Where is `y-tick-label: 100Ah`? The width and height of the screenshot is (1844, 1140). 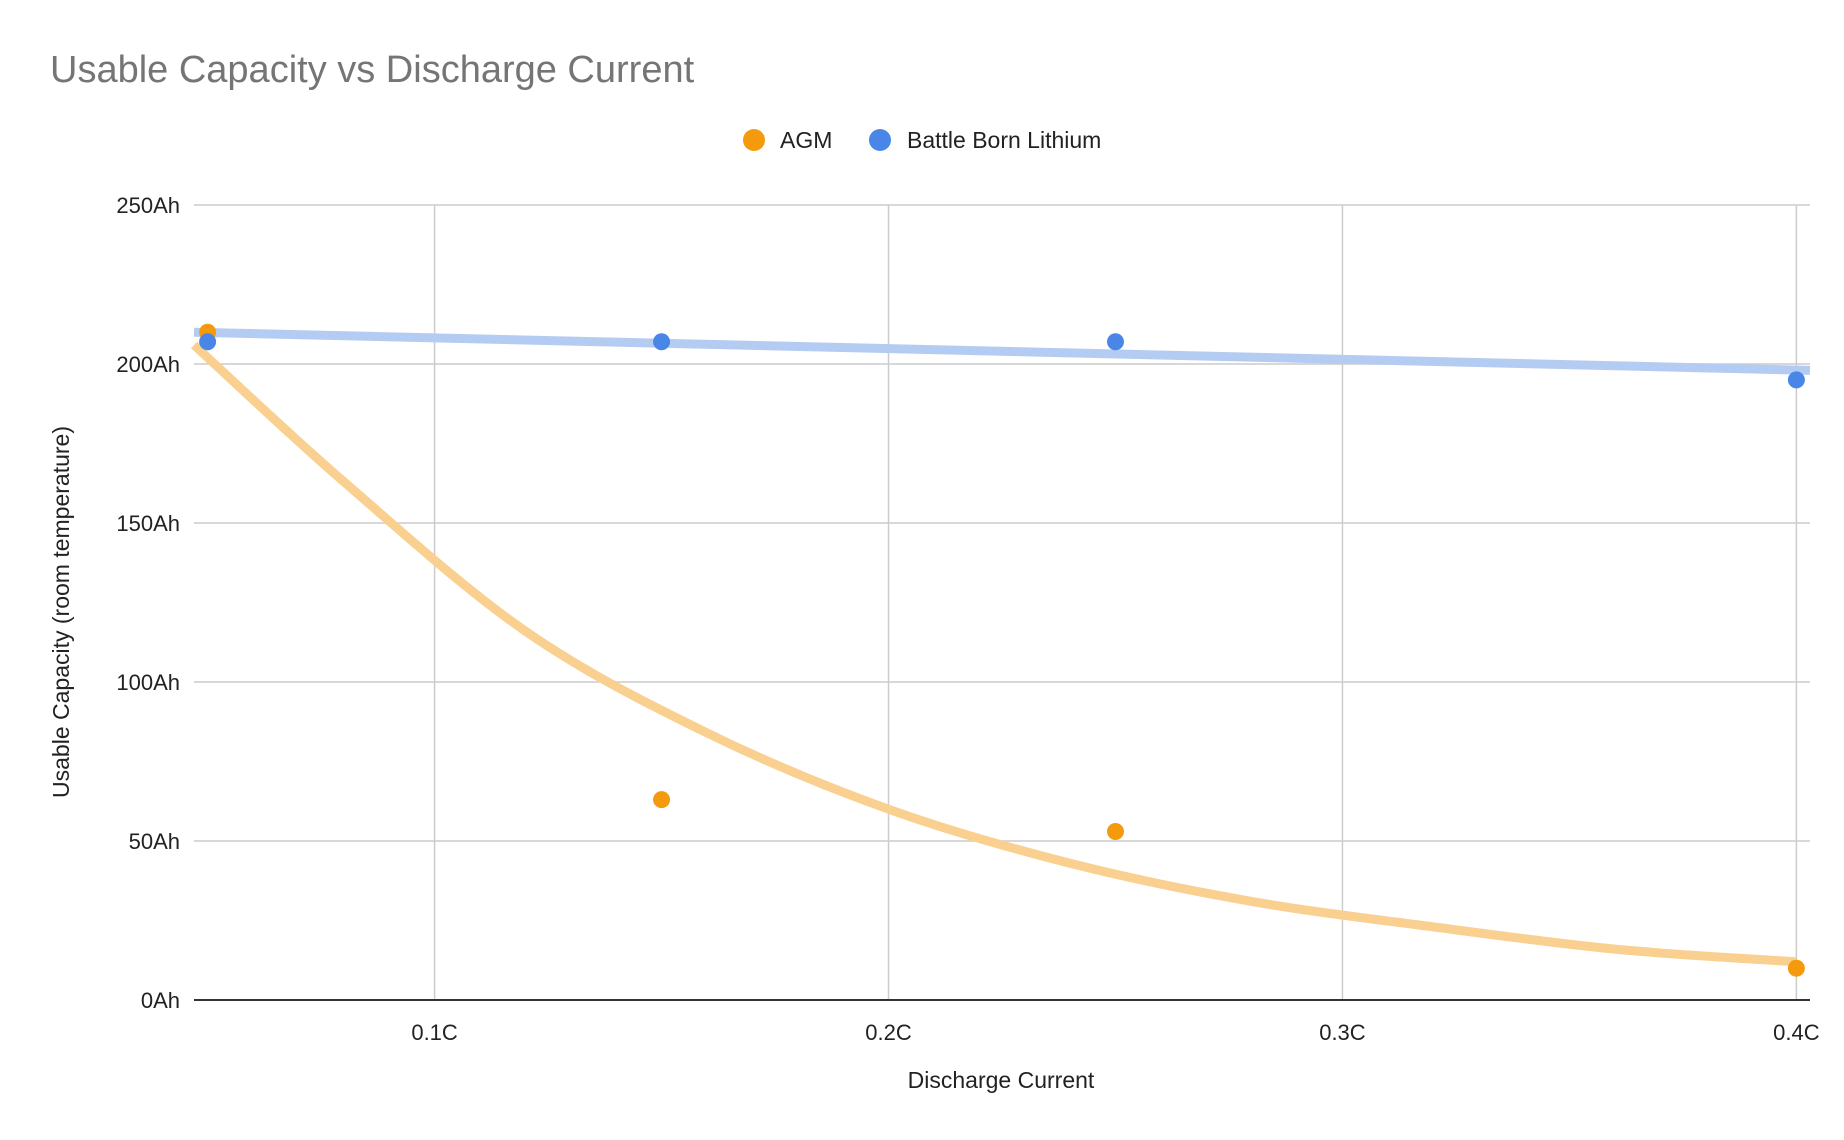
y-tick-label: 100Ah is located at coordinates (148, 682).